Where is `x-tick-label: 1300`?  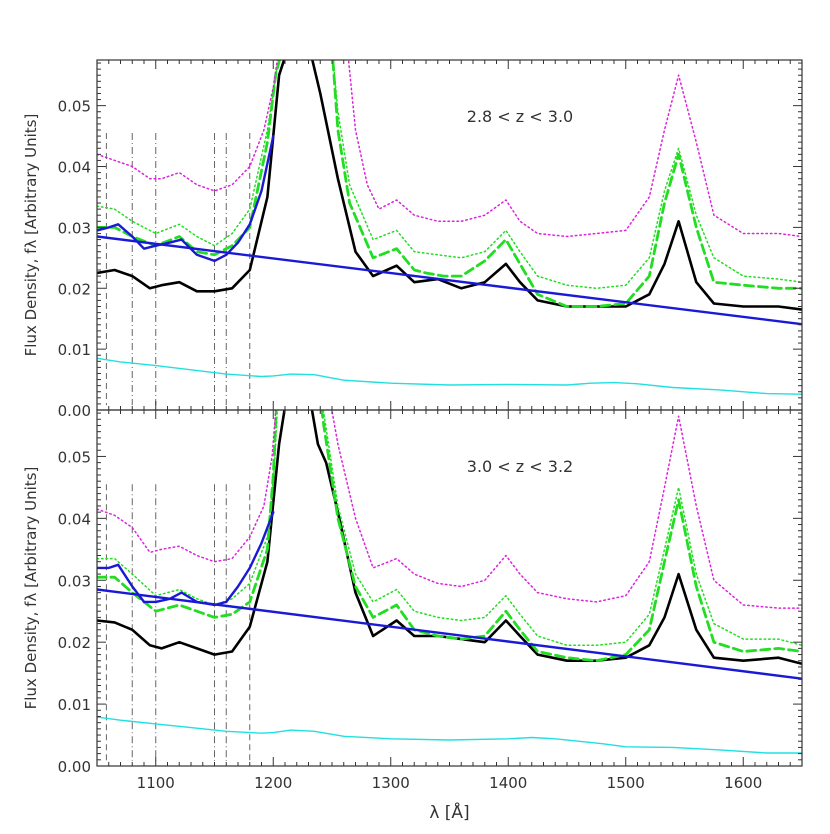
x-tick-label: 1300 is located at coordinates (391, 783).